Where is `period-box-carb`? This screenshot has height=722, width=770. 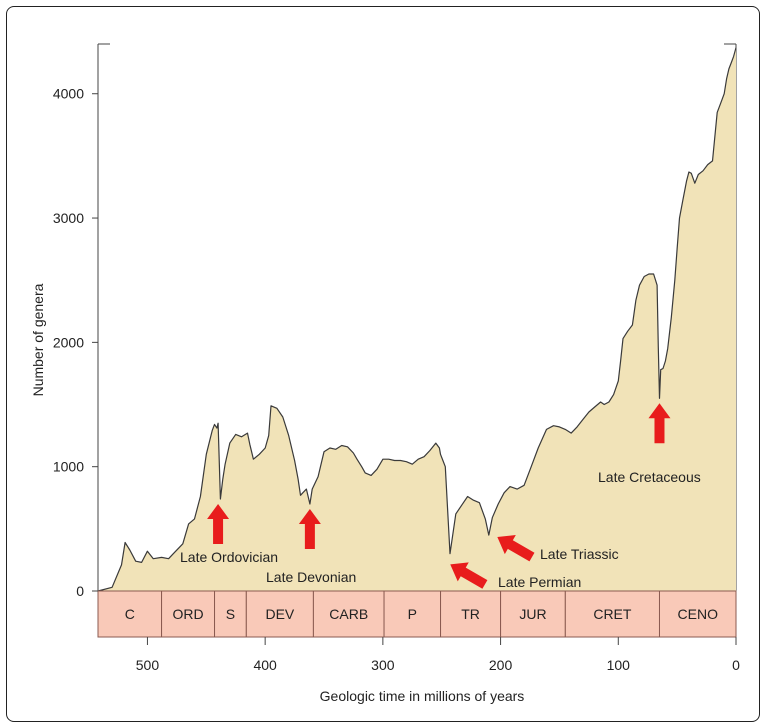 period-box-carb is located at coordinates (348, 614).